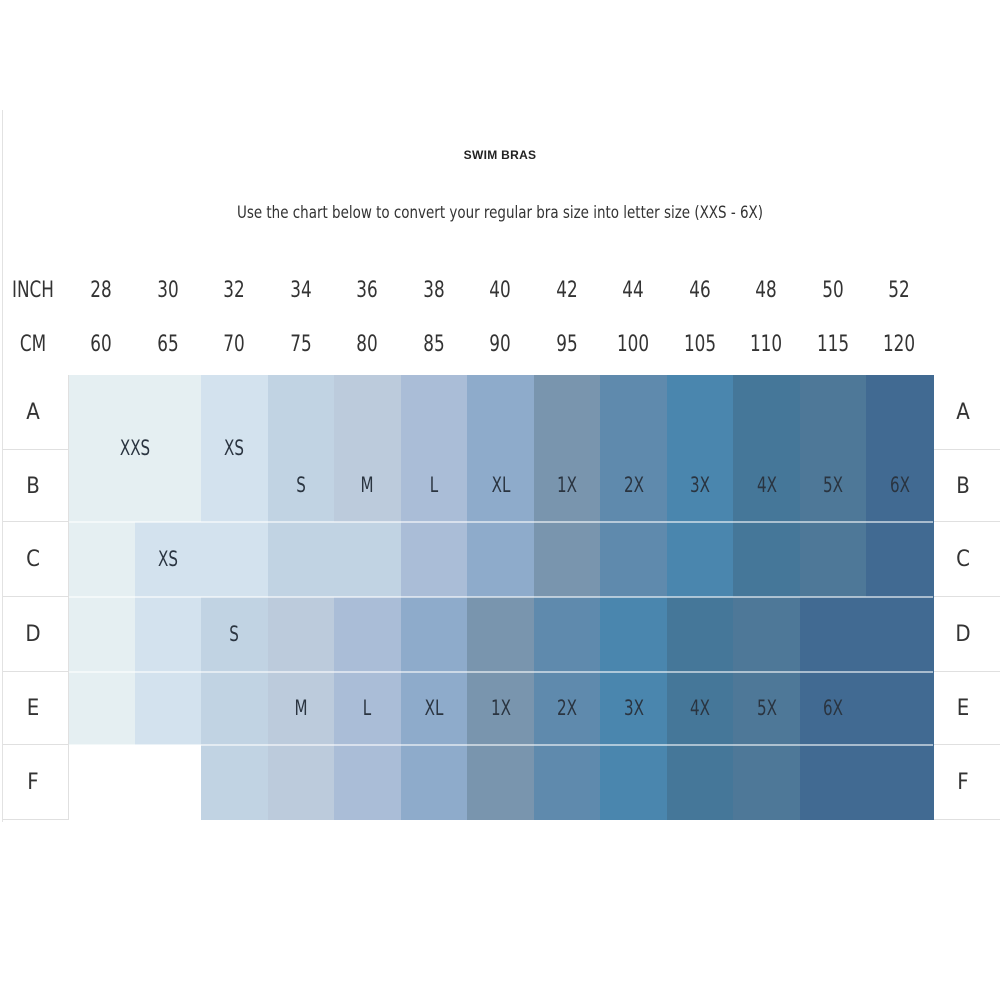 Image resolution: width=1000 pixels, height=1000 pixels. I want to click on size-label: XL, so click(500, 485).